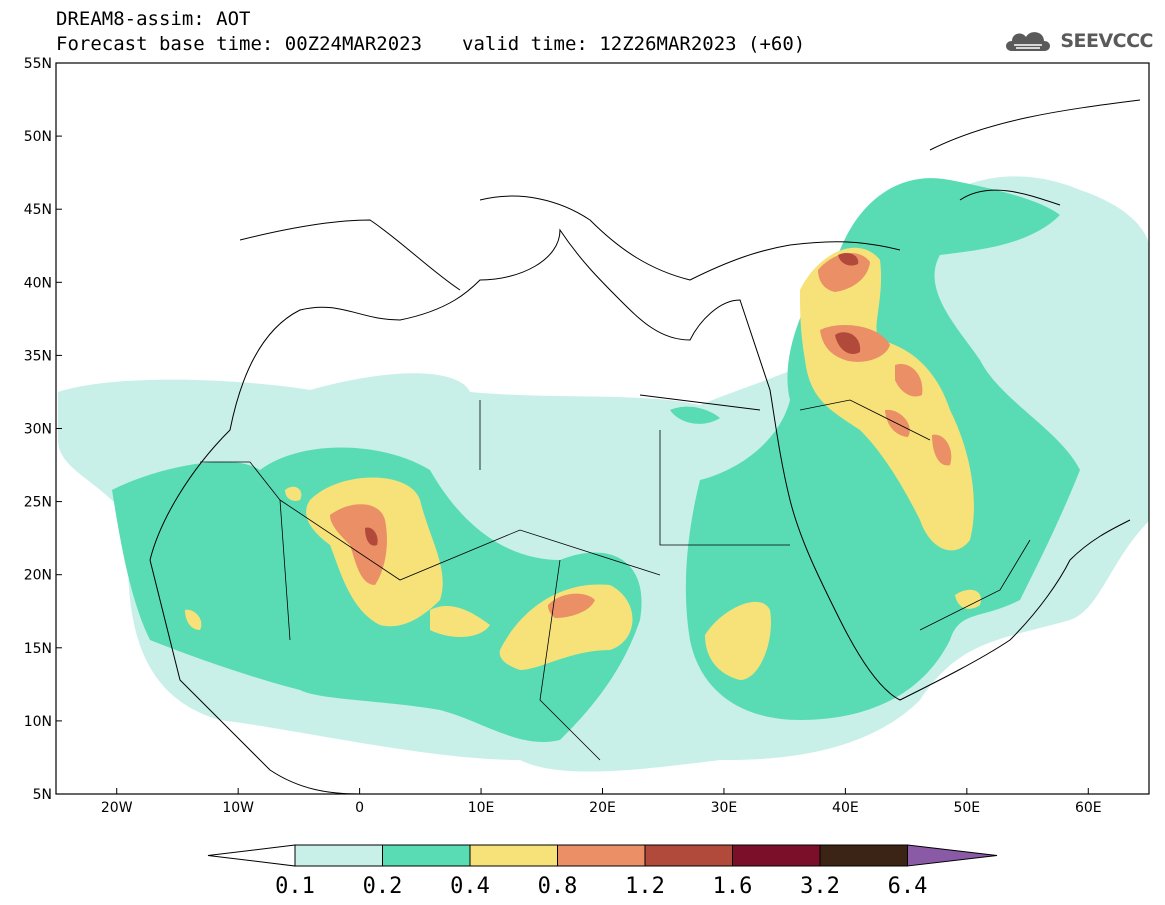 The width and height of the screenshot is (1165, 905). What do you see at coordinates (38, 503) in the screenshot?
I see `lat-tick-label: 25N` at bounding box center [38, 503].